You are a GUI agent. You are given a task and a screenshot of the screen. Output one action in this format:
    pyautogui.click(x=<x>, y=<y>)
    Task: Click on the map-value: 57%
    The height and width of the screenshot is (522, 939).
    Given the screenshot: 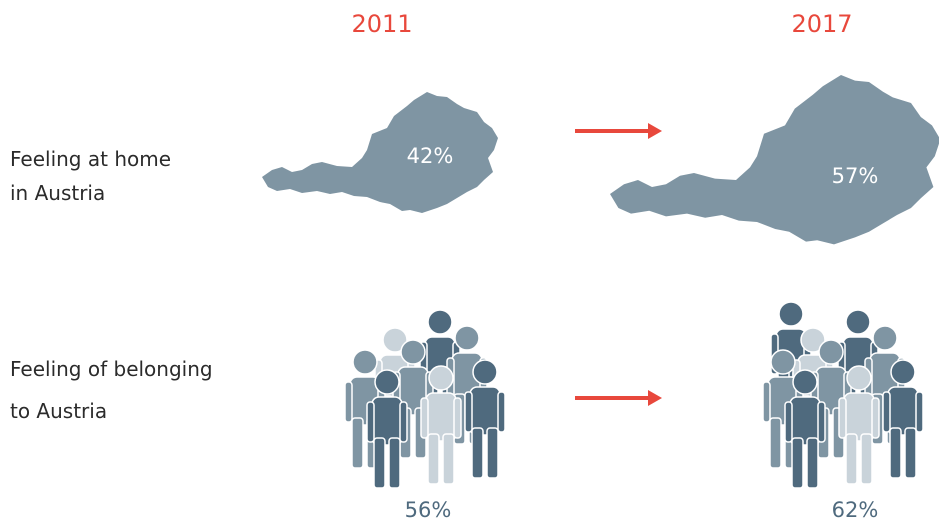 What is the action you would take?
    pyautogui.click(x=855, y=176)
    